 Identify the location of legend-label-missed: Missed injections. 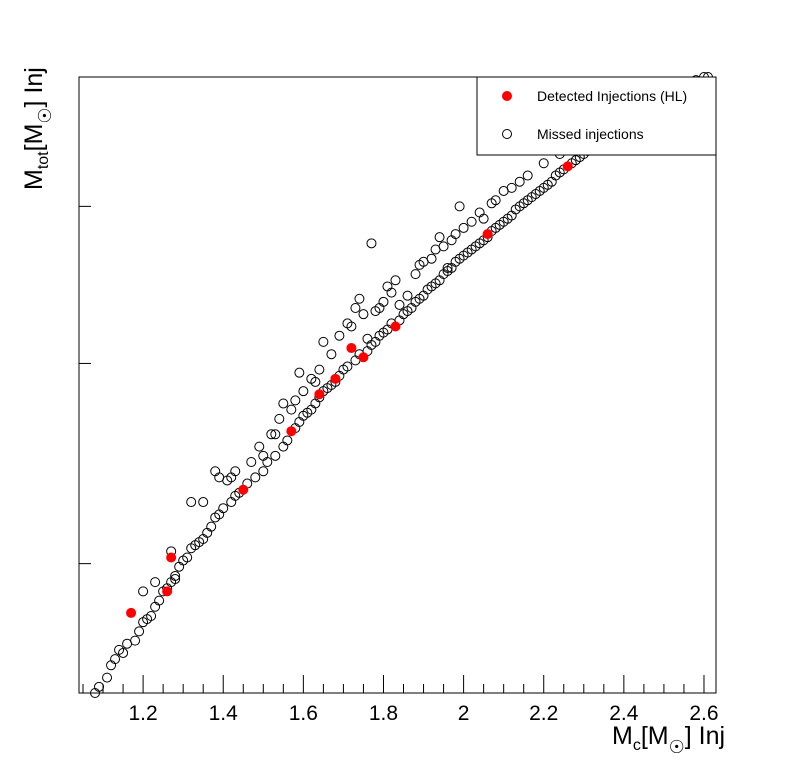
(590, 134).